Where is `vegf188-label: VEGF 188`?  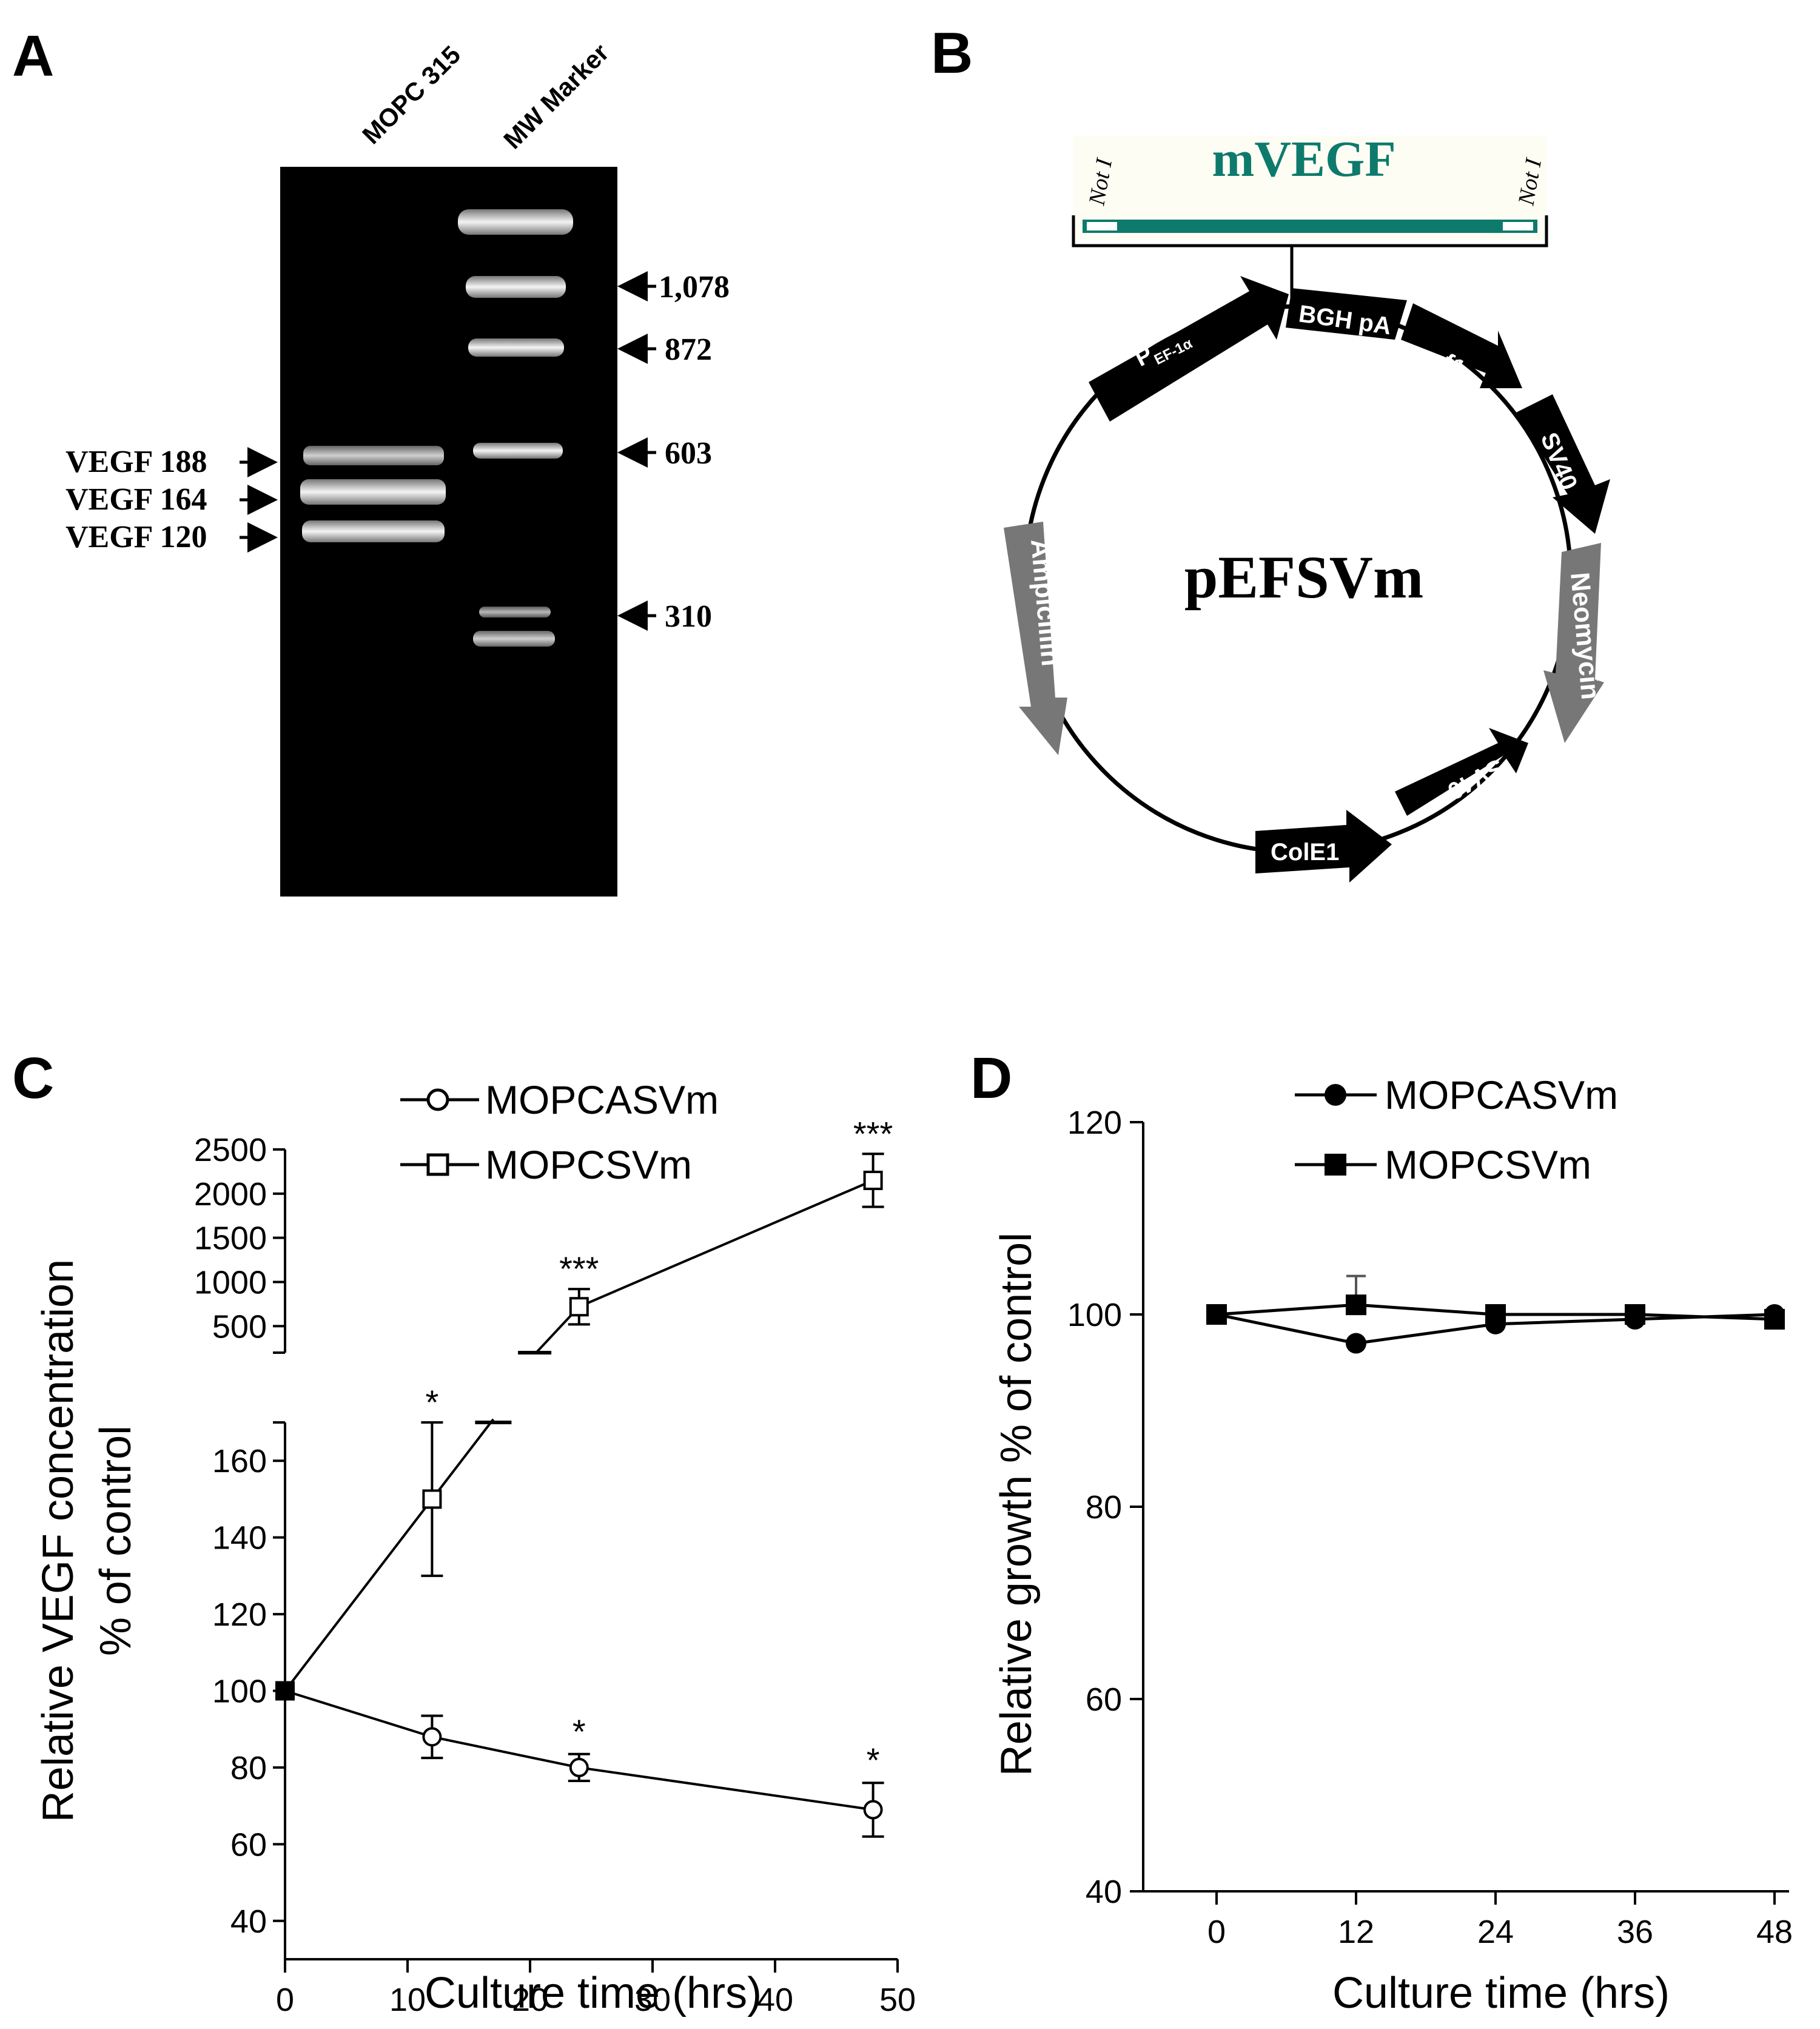
vegf188-label: VEGF 188 is located at coordinates (136, 462).